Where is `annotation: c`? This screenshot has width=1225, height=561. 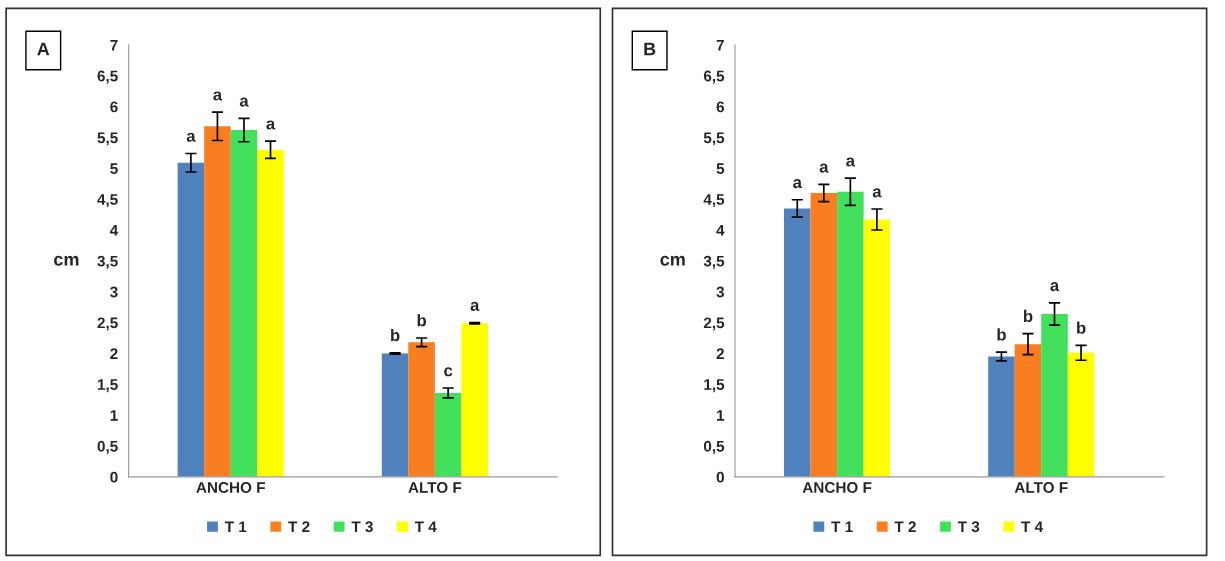
annotation: c is located at coordinates (448, 372).